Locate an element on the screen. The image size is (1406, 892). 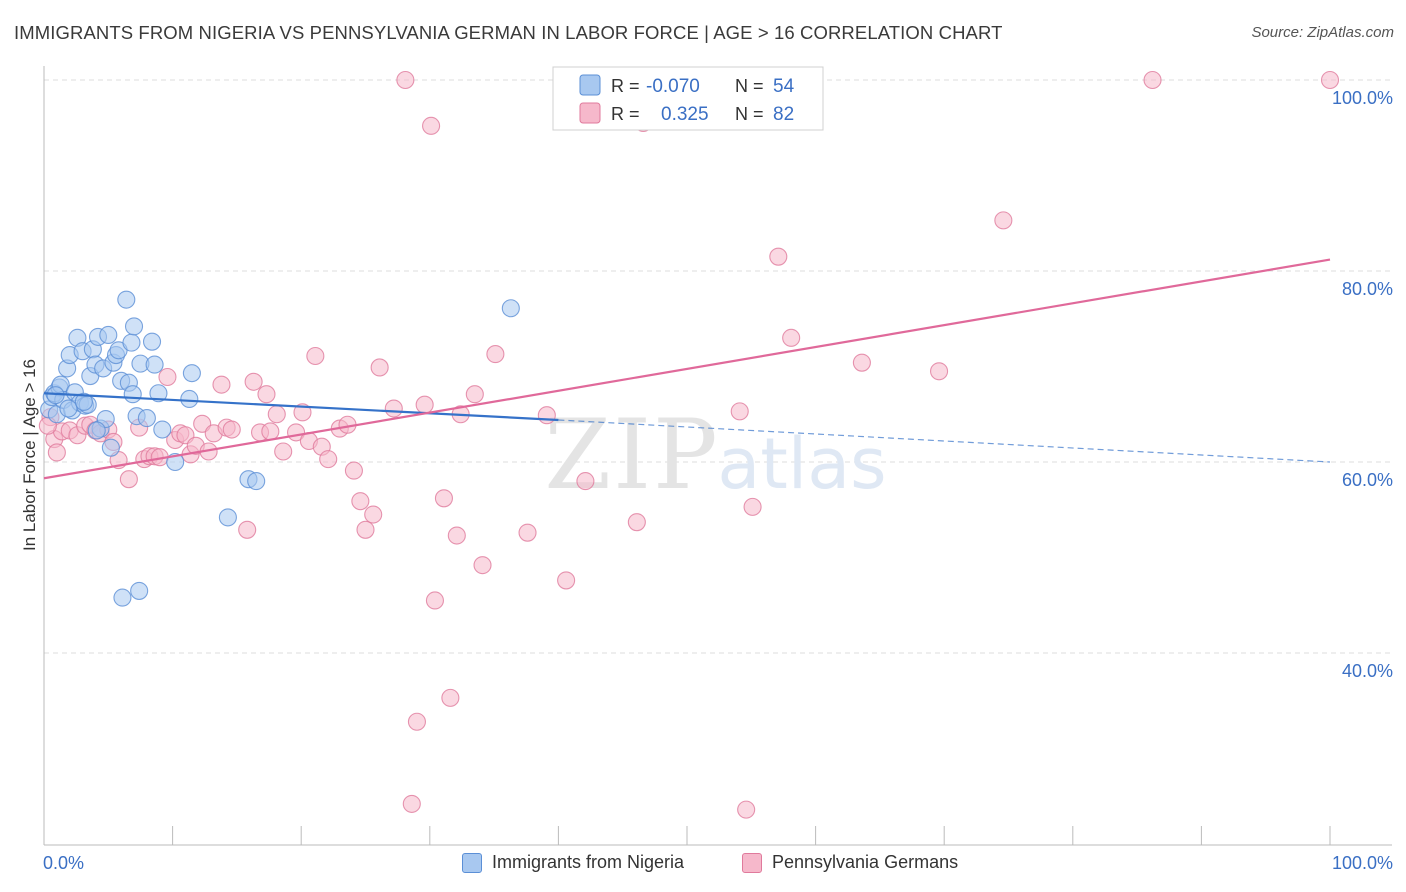
legend-n-value-1: 54 is located at coordinates (784, 86).